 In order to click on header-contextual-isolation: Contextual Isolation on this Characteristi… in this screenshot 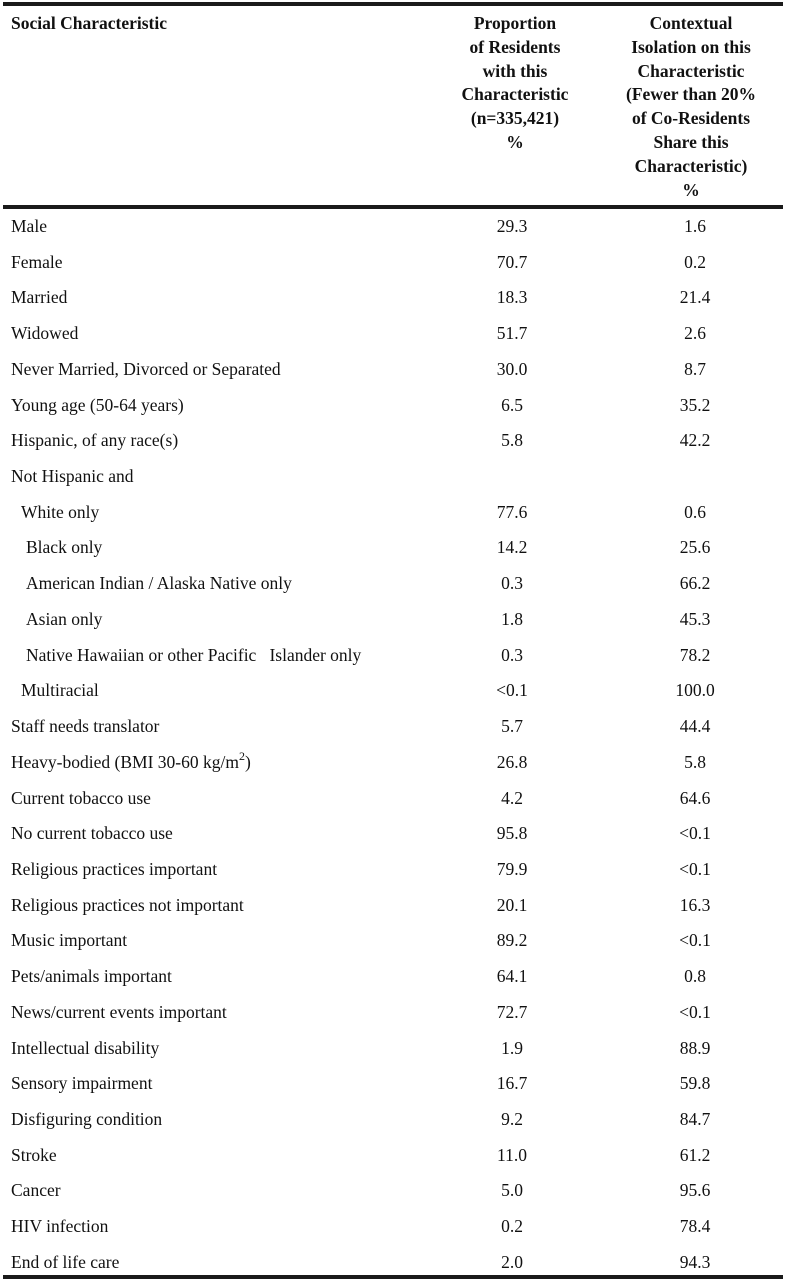, I will do `click(691, 107)`.